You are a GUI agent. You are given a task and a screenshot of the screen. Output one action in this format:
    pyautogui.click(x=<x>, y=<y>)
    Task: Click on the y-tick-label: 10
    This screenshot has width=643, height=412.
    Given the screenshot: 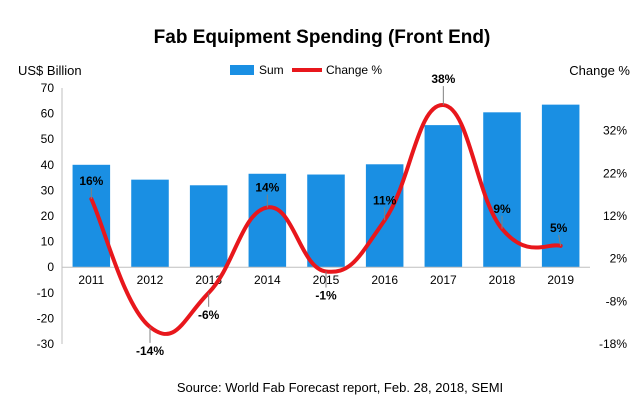 What is the action you would take?
    pyautogui.click(x=48, y=242)
    